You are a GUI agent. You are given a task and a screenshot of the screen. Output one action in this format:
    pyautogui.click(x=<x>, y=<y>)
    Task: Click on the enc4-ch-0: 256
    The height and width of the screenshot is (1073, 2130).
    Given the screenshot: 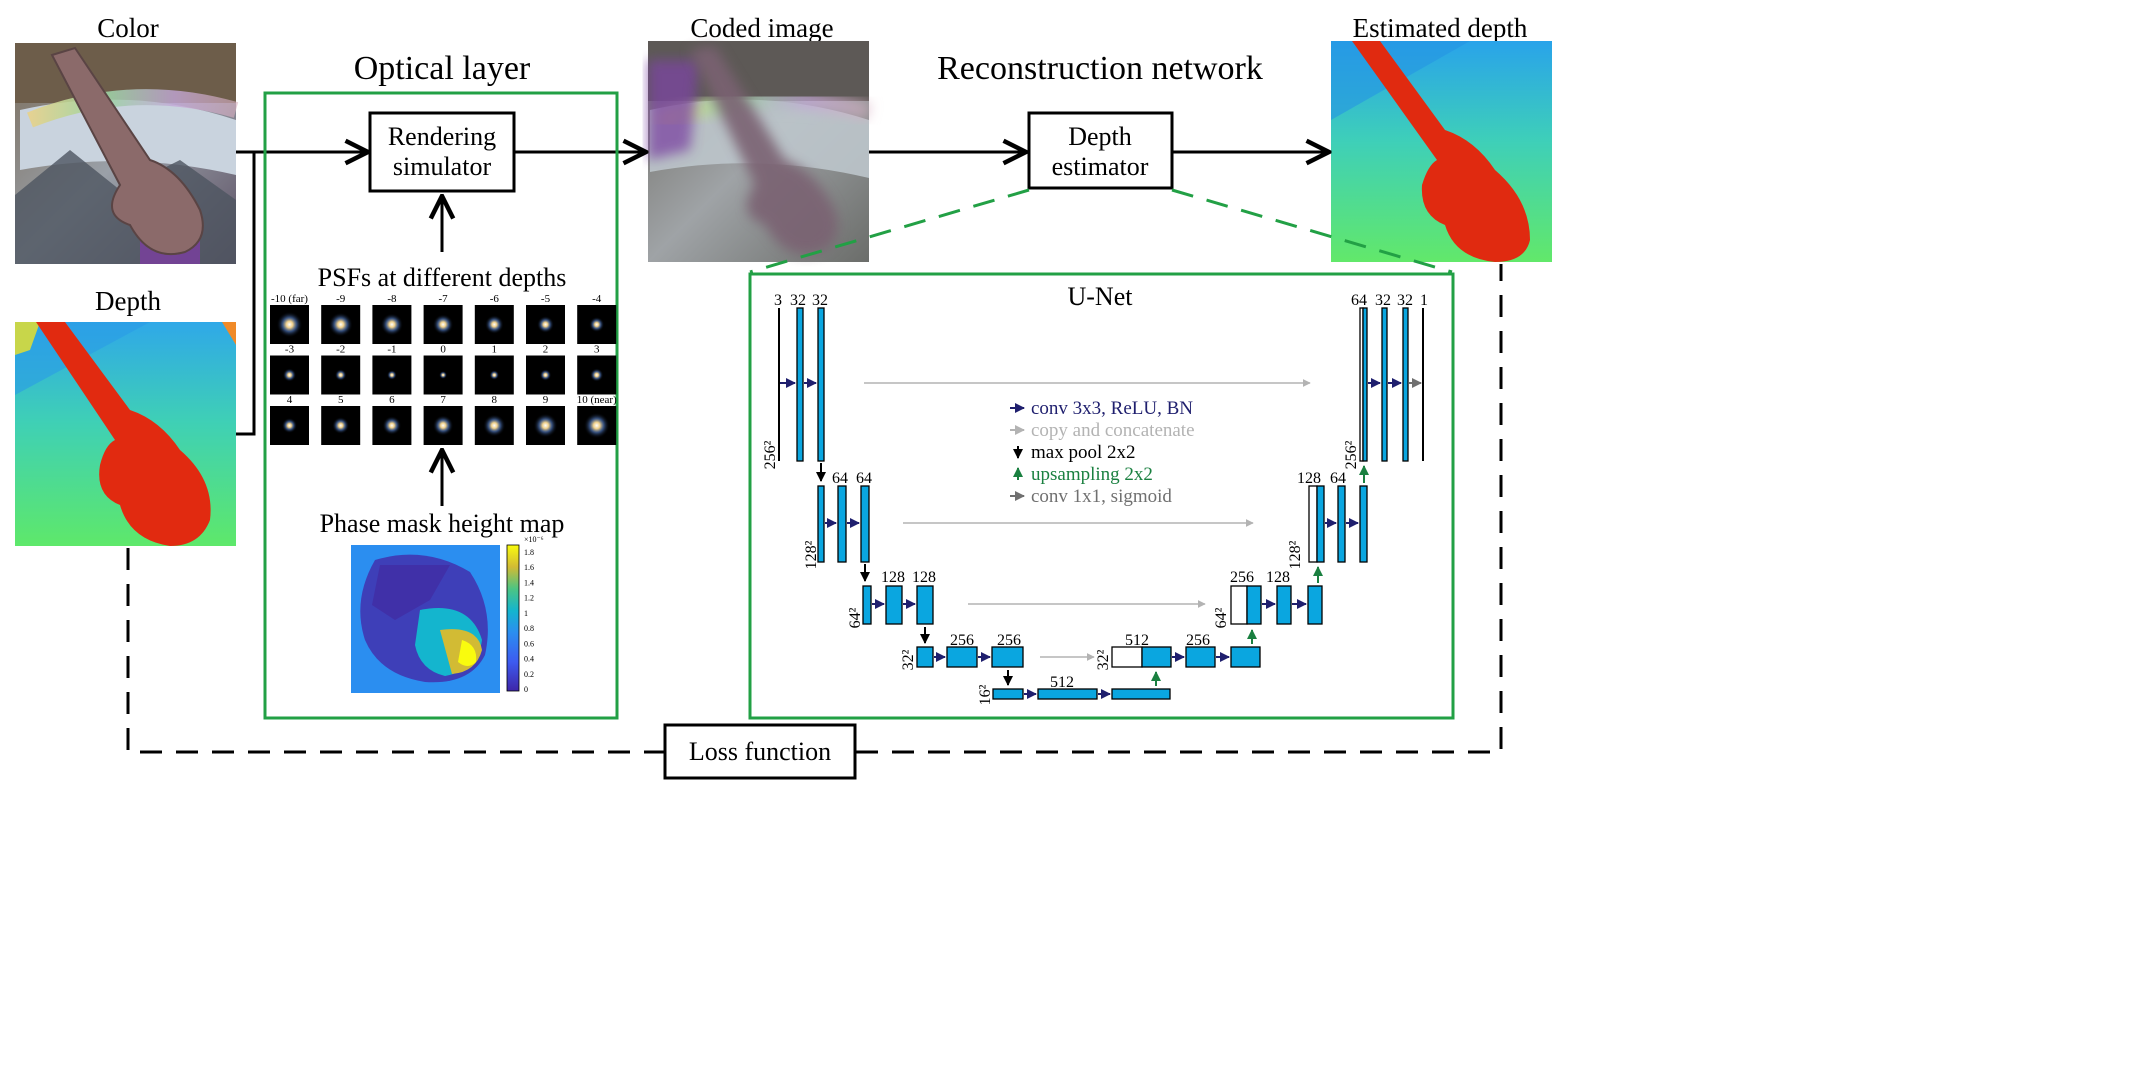 What is the action you would take?
    pyautogui.click(x=962, y=640)
    